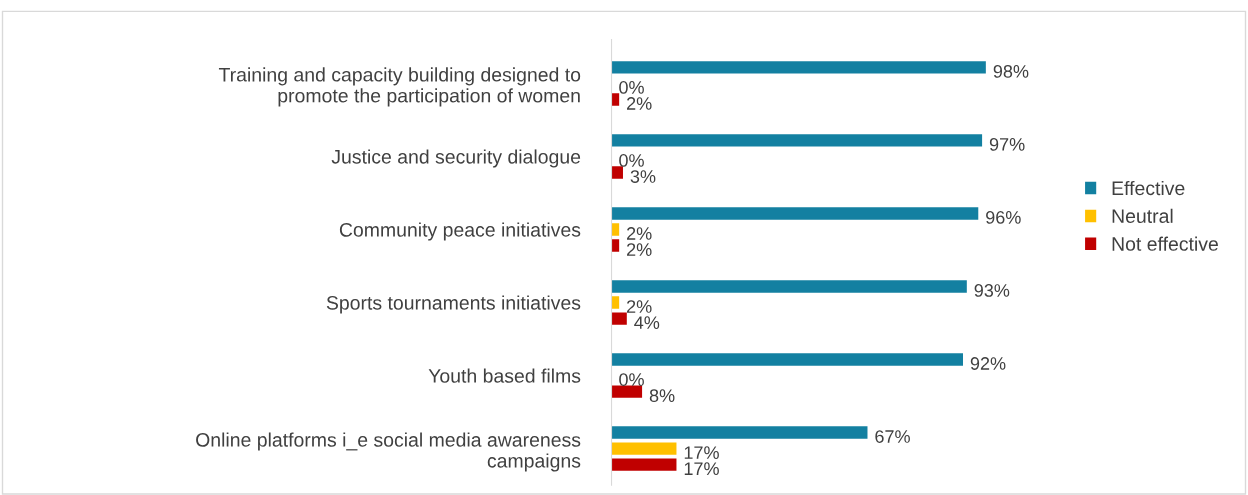  What do you see at coordinates (1003, 217) in the screenshot?
I see `data-label: 96%` at bounding box center [1003, 217].